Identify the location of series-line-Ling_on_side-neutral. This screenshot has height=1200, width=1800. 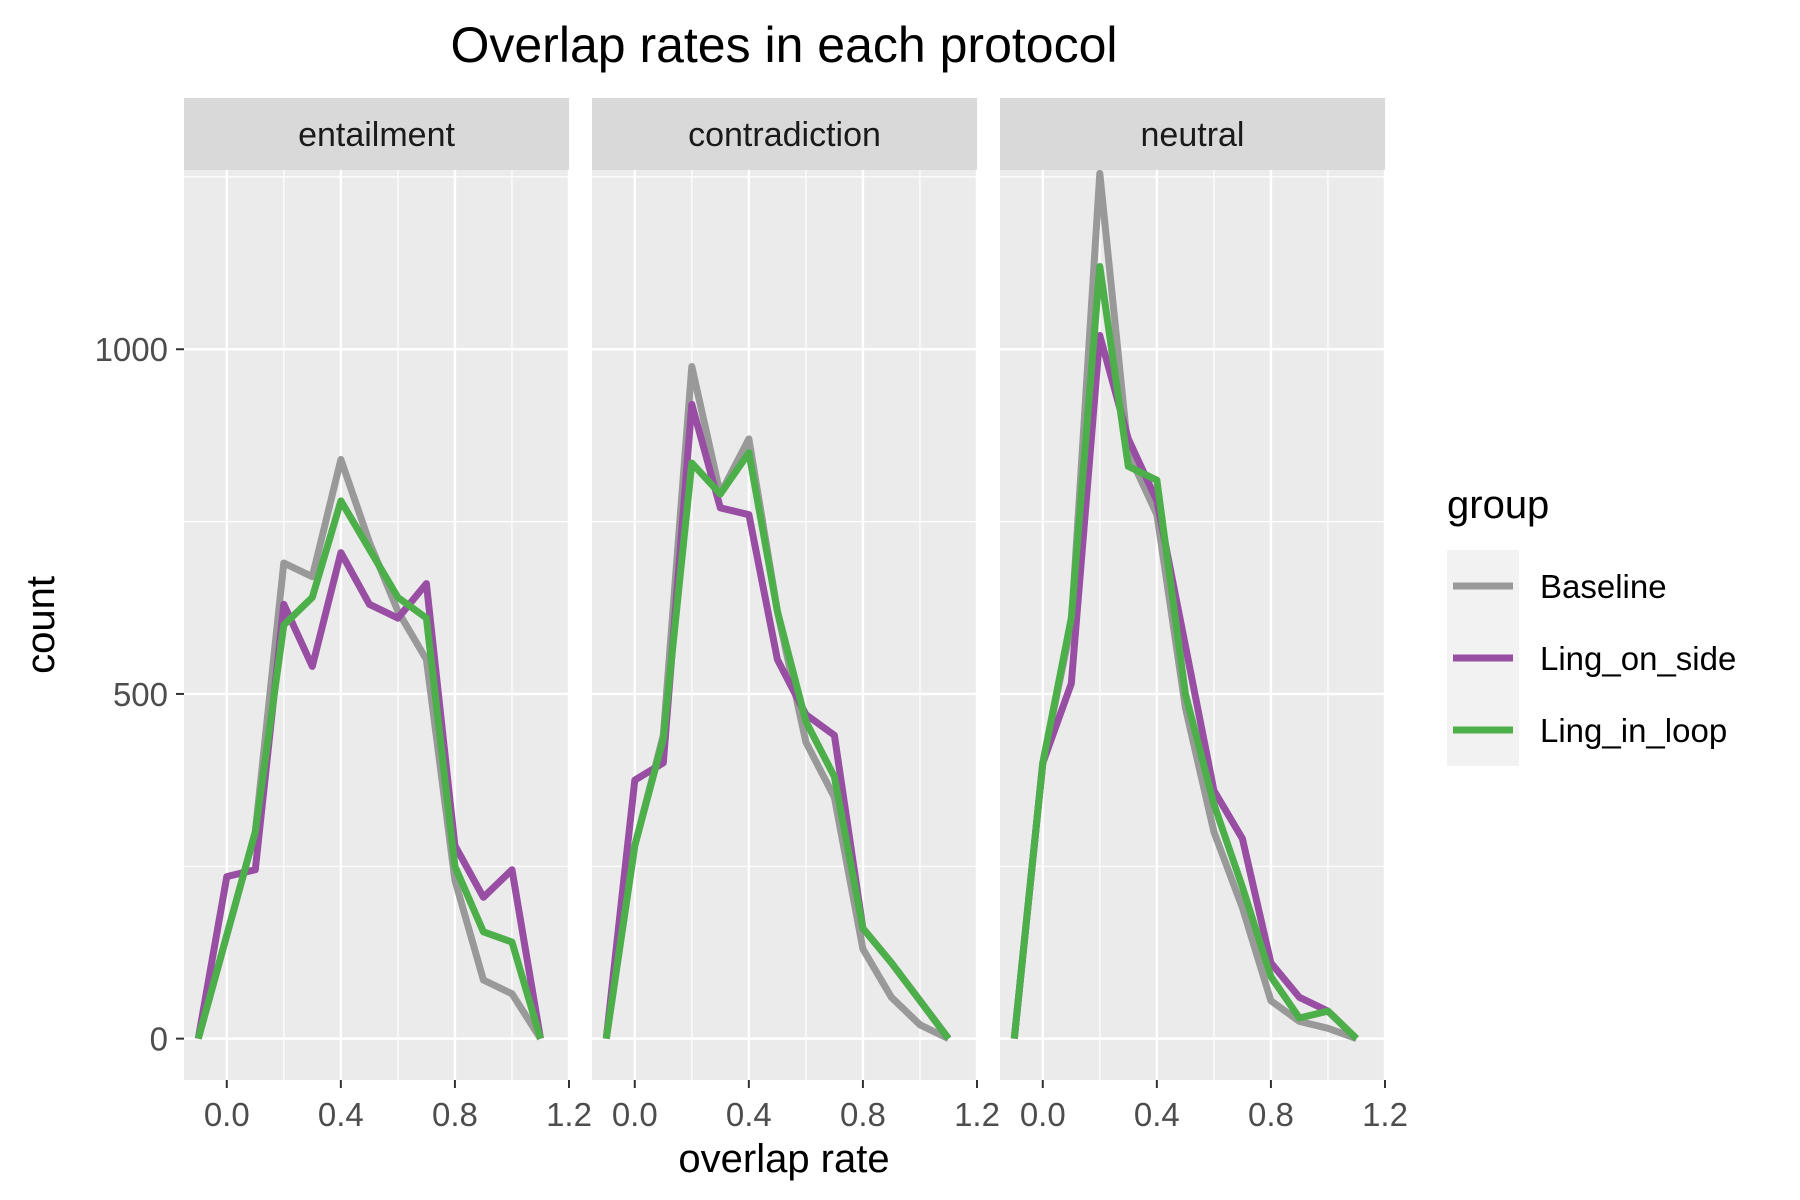
(1184, 687).